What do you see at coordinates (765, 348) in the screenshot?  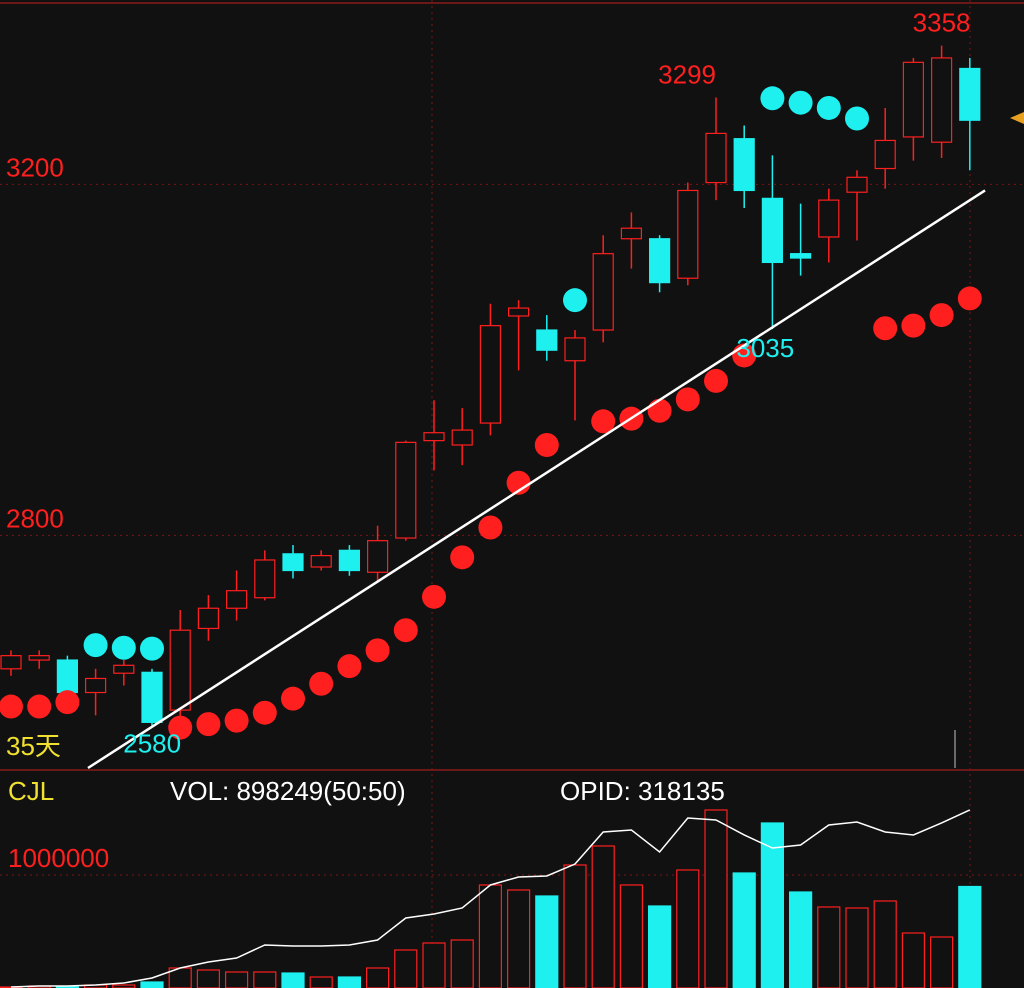 I see `extreme-label: 3035` at bounding box center [765, 348].